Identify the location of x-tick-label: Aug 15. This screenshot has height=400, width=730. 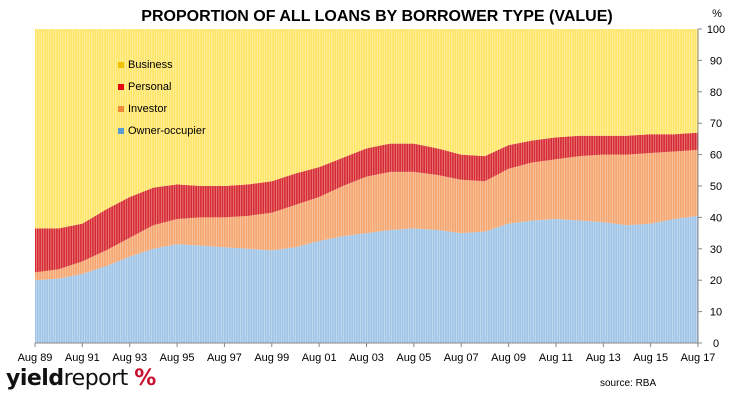
(650, 358).